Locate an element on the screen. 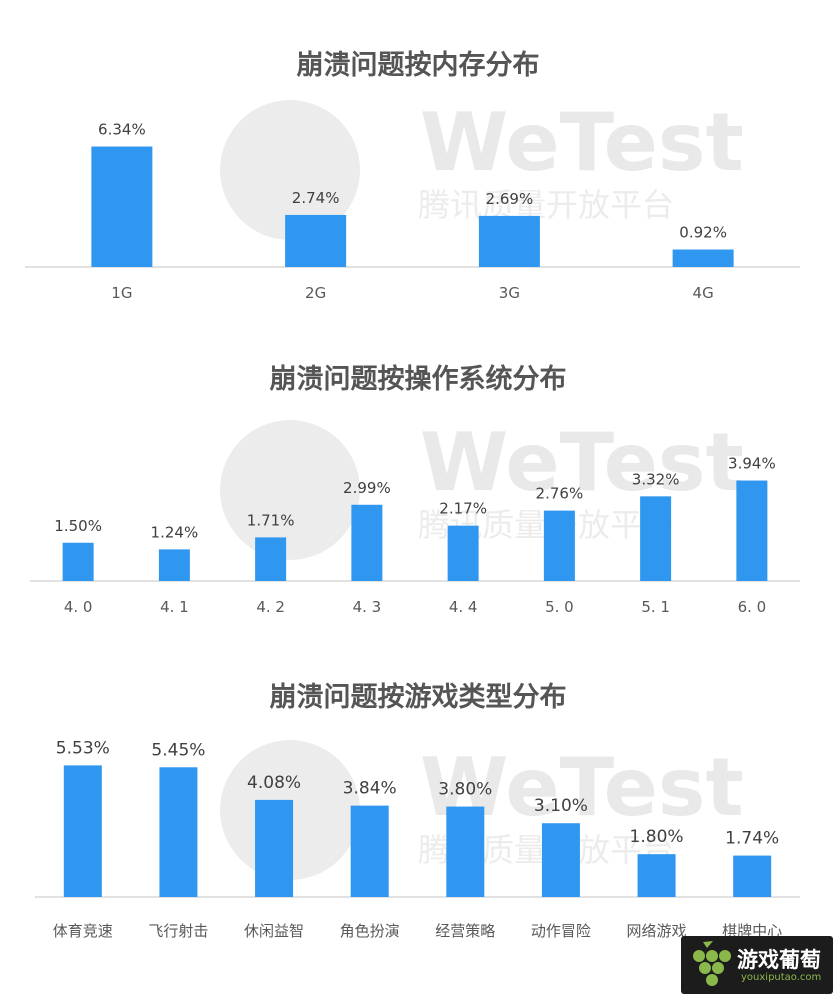 This screenshot has width=837, height=1000. data-label: 1.71% is located at coordinates (271, 520).